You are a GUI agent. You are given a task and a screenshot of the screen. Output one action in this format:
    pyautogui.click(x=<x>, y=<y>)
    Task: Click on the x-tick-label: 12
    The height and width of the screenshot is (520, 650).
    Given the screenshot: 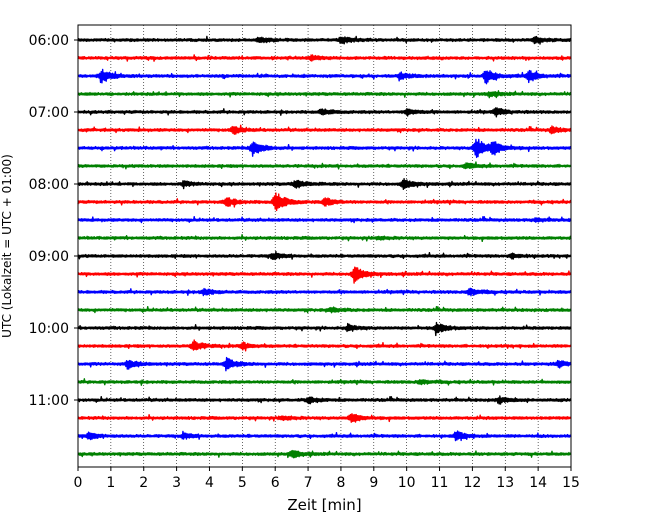 What is the action you would take?
    pyautogui.click(x=472, y=483)
    